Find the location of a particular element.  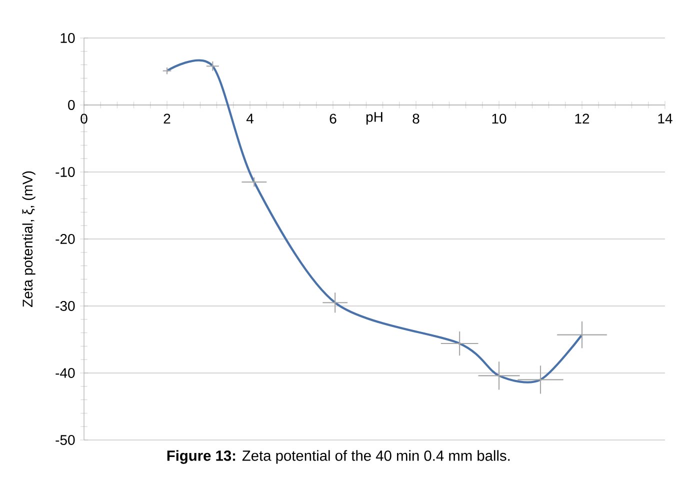

x-tick-label: 4 is located at coordinates (250, 119).